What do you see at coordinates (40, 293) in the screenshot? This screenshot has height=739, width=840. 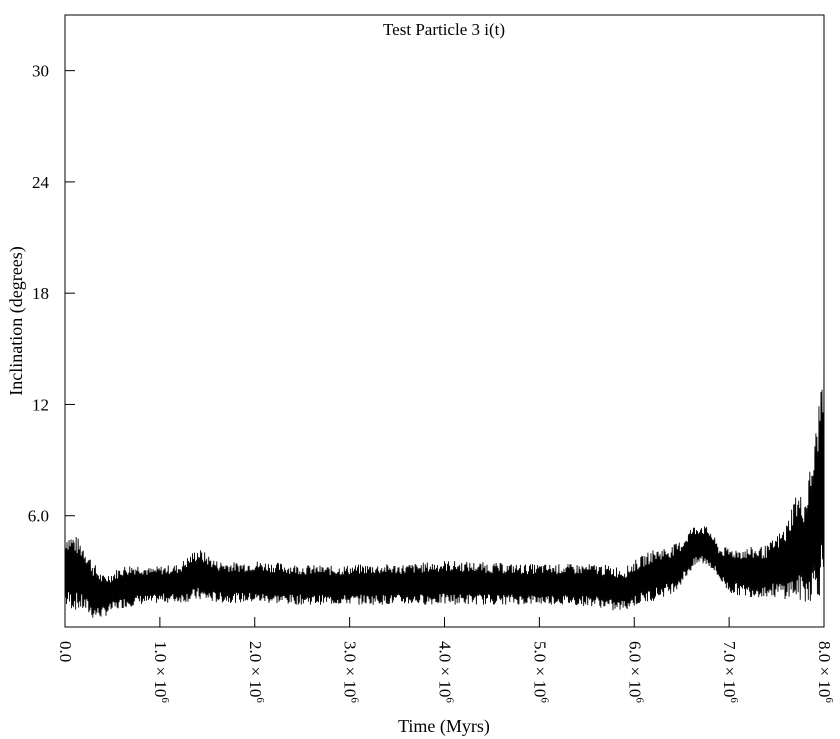 I see `y-tick-label: 18` at bounding box center [40, 293].